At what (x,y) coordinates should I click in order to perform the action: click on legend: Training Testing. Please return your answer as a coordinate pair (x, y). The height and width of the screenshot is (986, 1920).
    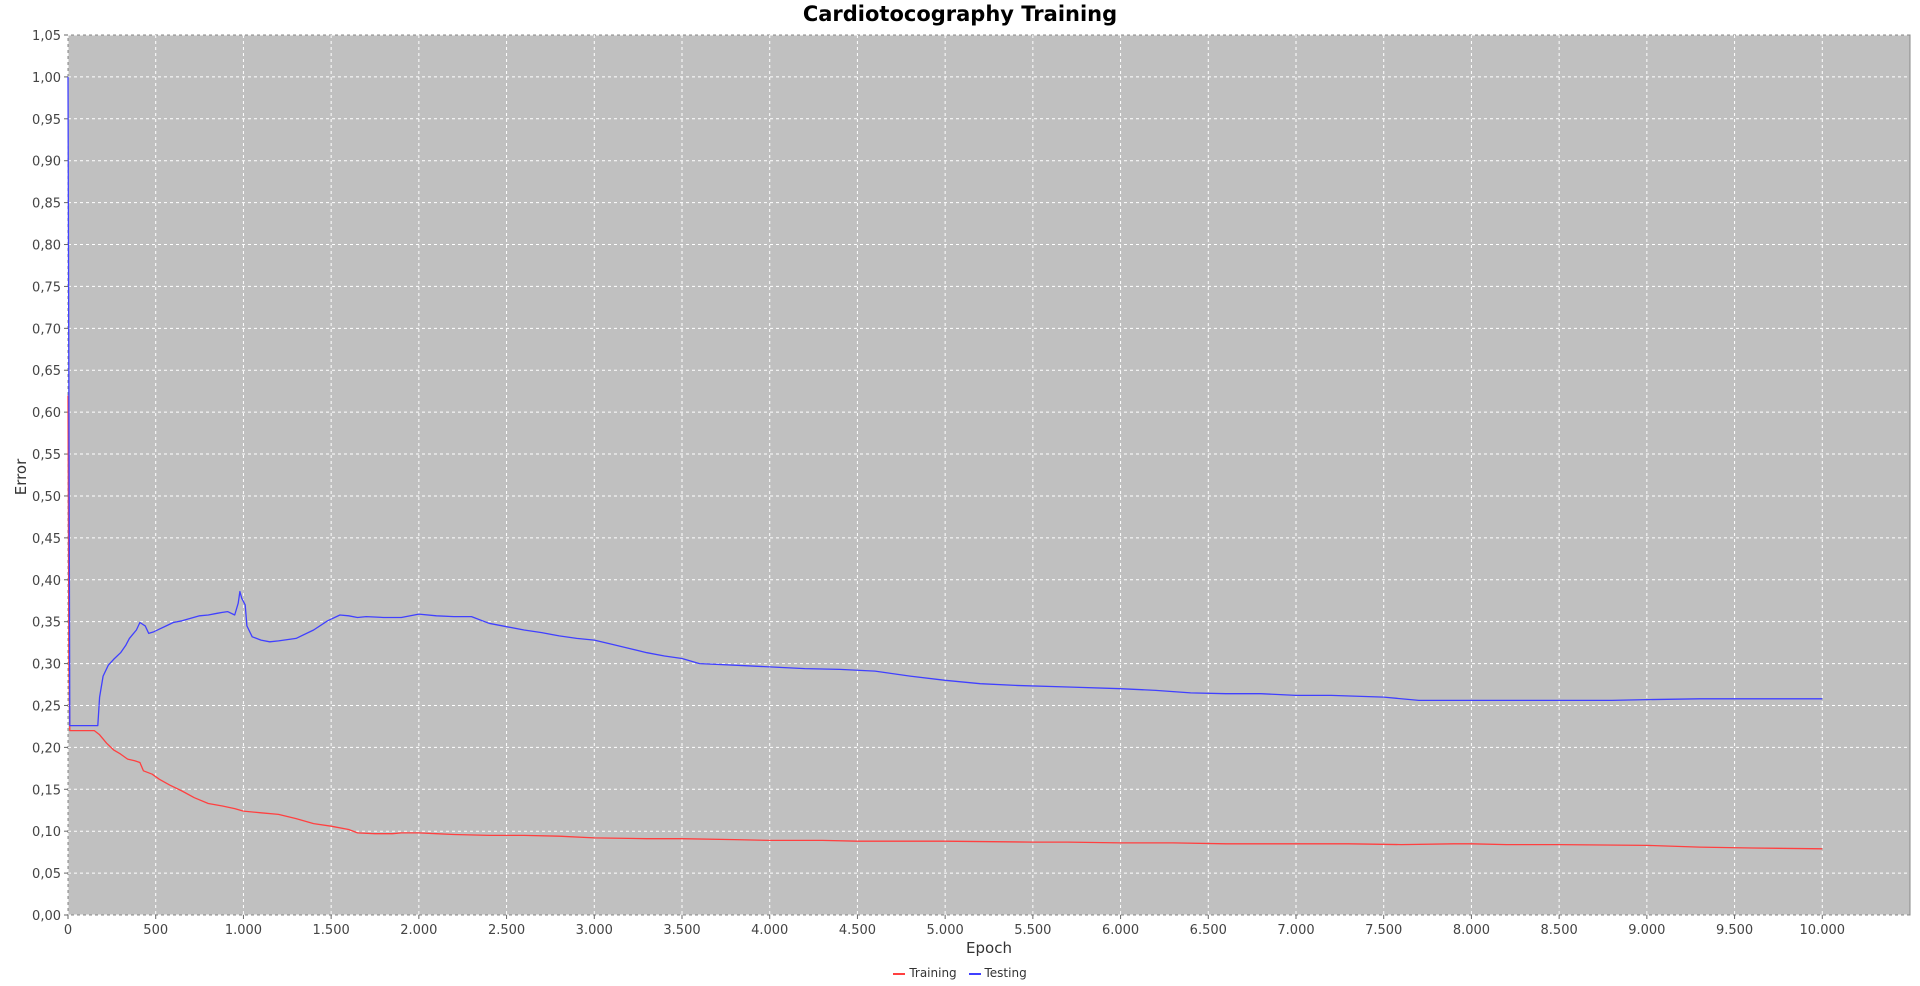
    Looking at the image, I should click on (960, 973).